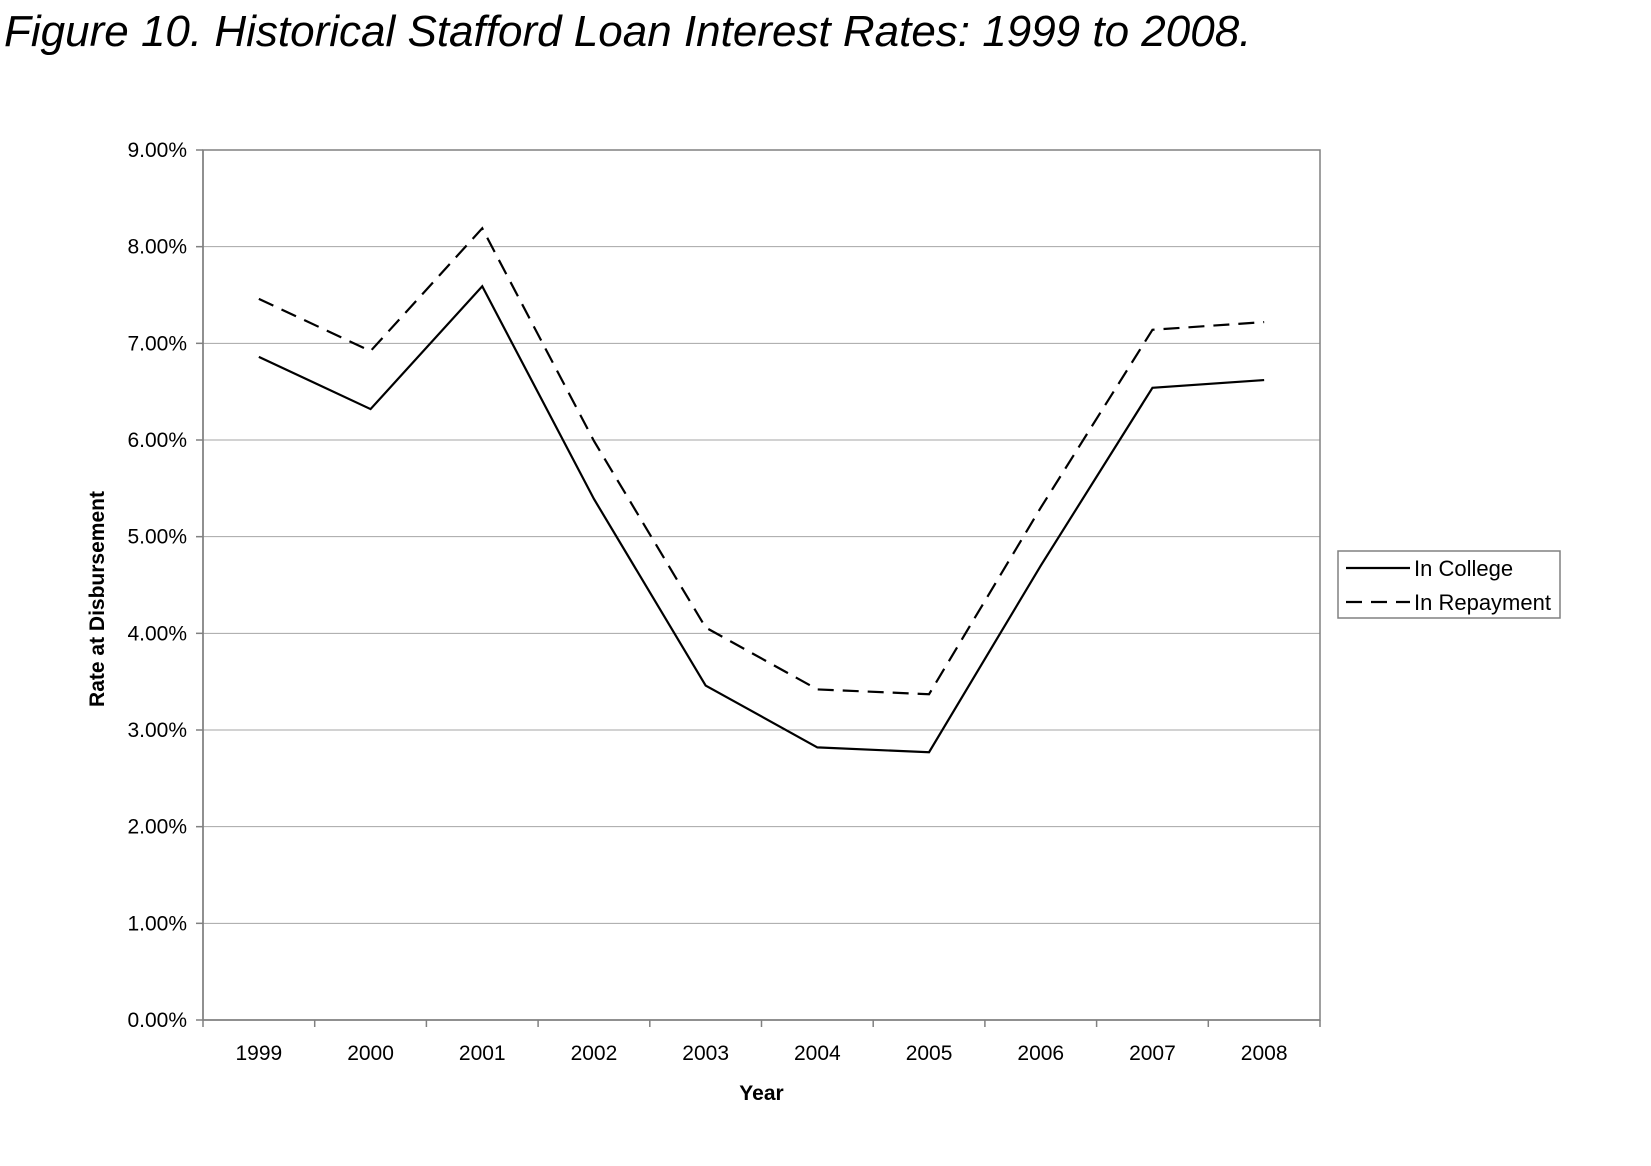 The width and height of the screenshot is (1651, 1166). What do you see at coordinates (97, 599) in the screenshot?
I see `y-axis-title: Rate at Disbursement` at bounding box center [97, 599].